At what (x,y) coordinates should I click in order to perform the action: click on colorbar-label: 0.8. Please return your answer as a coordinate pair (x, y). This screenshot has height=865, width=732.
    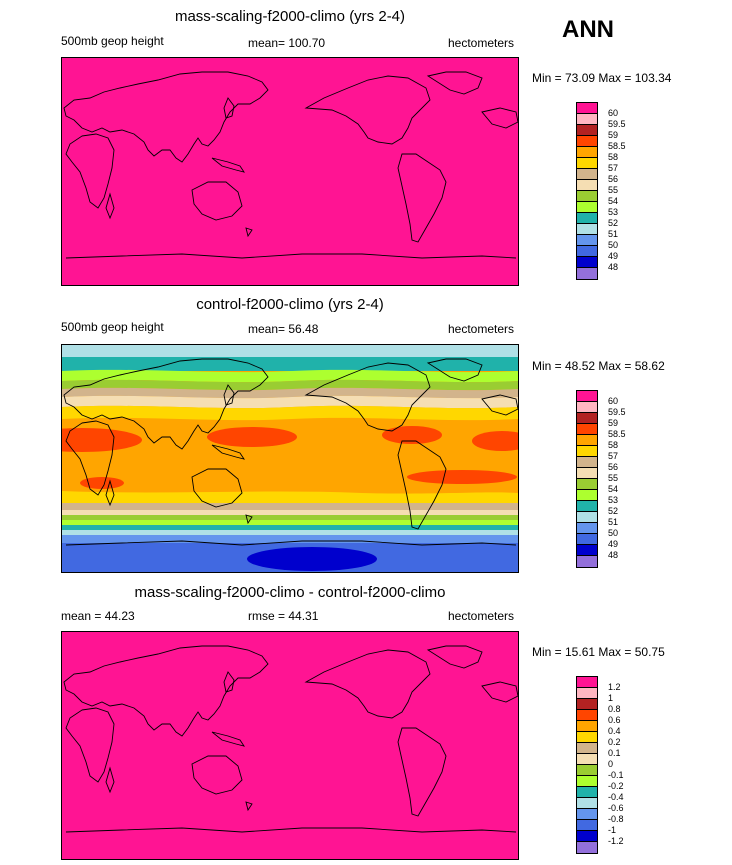
    Looking at the image, I should click on (614, 709).